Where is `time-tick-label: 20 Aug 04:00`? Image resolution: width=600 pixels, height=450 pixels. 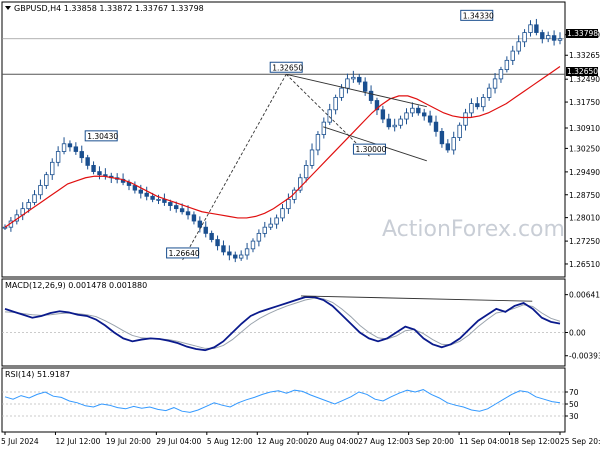
time-tick-label: 20 Aug 04:00 is located at coordinates (333, 441).